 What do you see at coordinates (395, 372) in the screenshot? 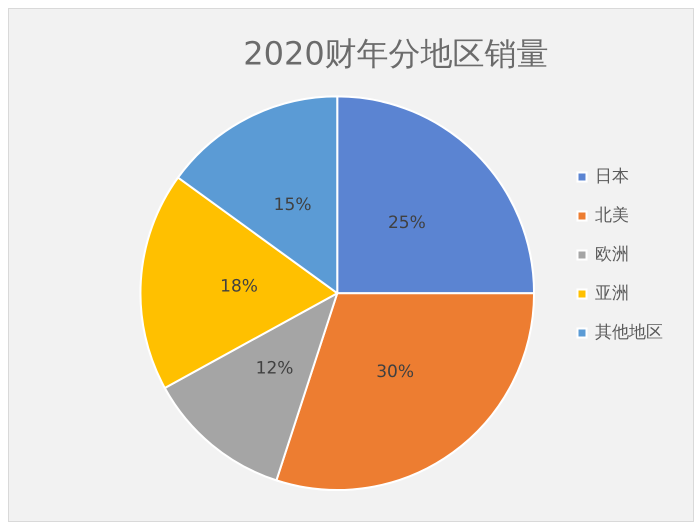
I see `data-label: 30%` at bounding box center [395, 372].